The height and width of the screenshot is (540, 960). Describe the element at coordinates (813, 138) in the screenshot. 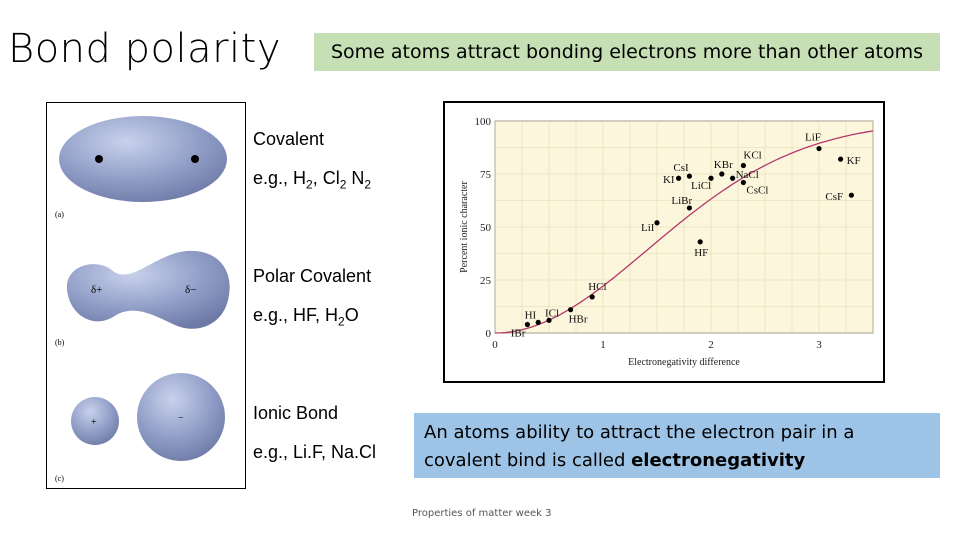

I see `data-point-label: LiF` at that location.